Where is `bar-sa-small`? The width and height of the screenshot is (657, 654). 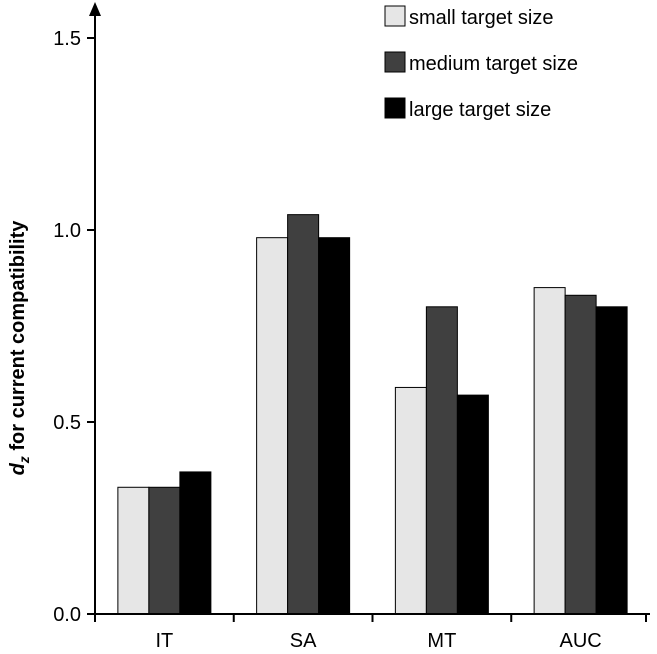
bar-sa-small is located at coordinates (272, 426).